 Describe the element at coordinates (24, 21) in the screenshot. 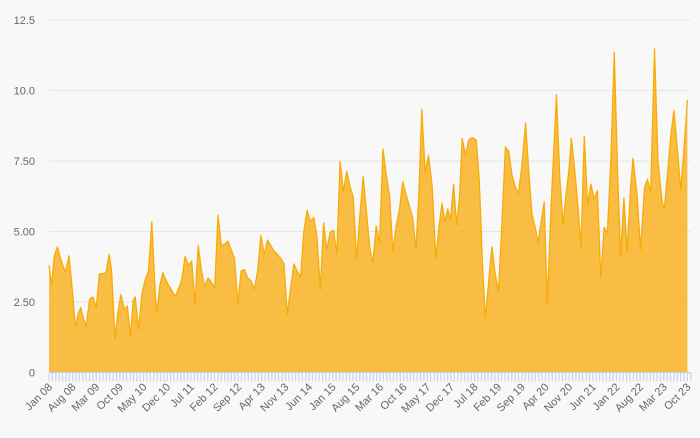

I see `svg-text: 12.5` at that location.